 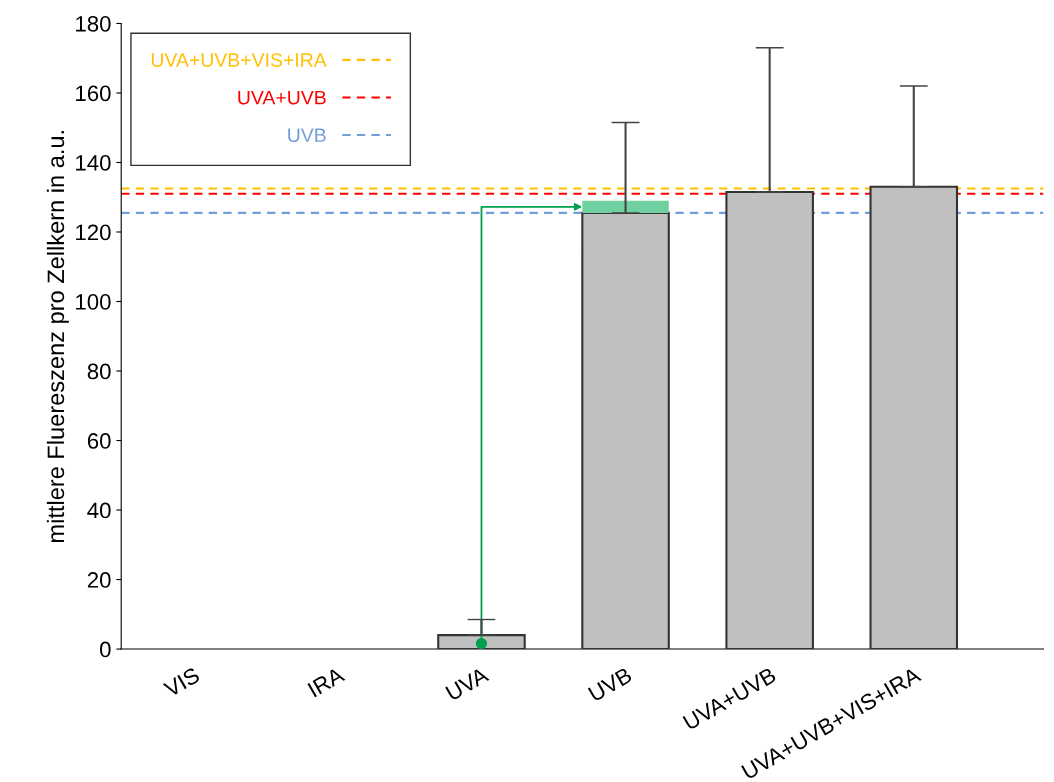 What do you see at coordinates (93, 163) in the screenshot?
I see `y-tick-label: 140` at bounding box center [93, 163].